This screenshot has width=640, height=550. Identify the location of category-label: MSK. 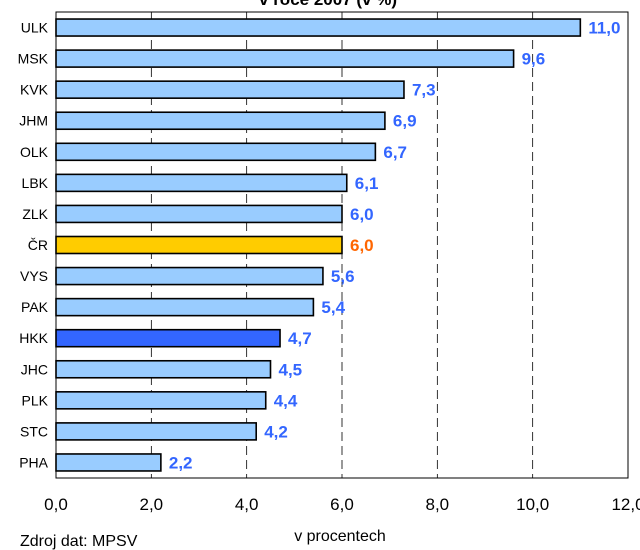
(33, 59).